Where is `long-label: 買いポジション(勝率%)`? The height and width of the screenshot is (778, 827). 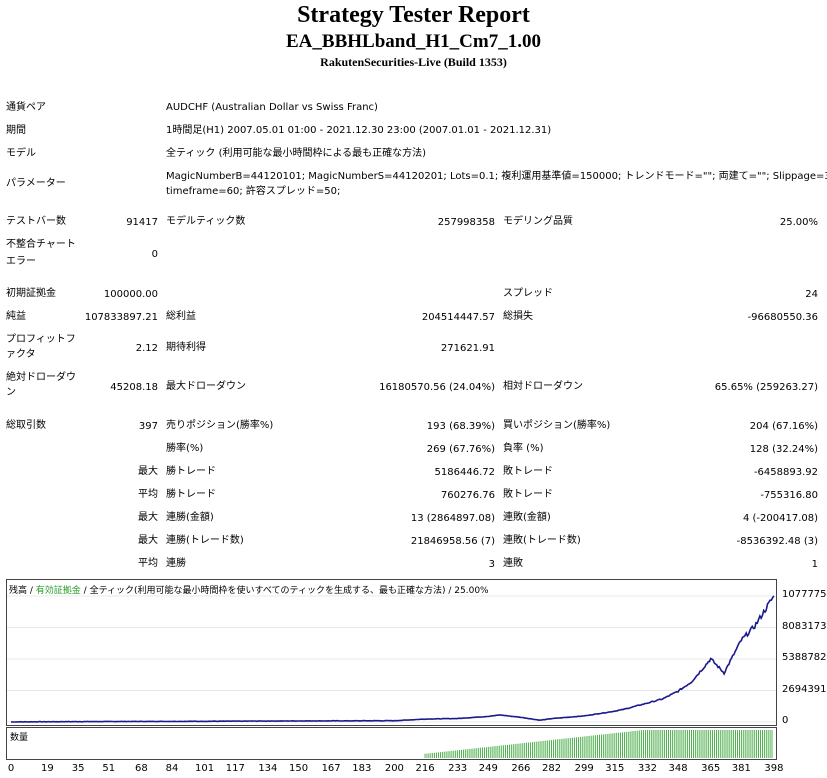
long-label: 買いポジション(勝率%) is located at coordinates (557, 425).